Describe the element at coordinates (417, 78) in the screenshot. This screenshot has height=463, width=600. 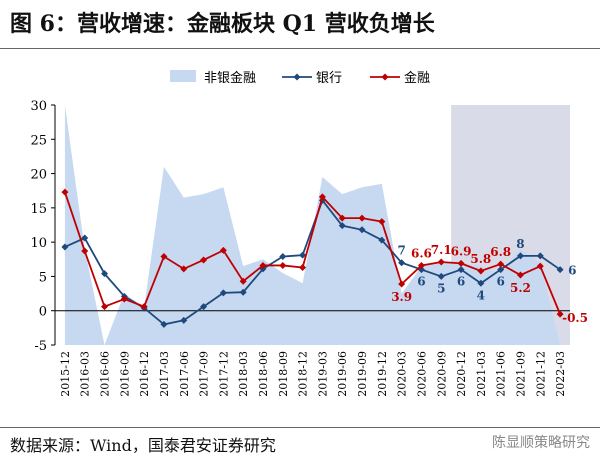
I see `legend-label-finance: 金融` at that location.